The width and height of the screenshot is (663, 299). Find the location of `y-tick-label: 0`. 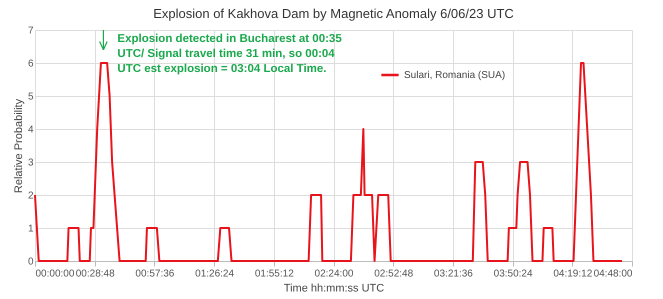

y-tick-label: 0 is located at coordinates (31, 262).